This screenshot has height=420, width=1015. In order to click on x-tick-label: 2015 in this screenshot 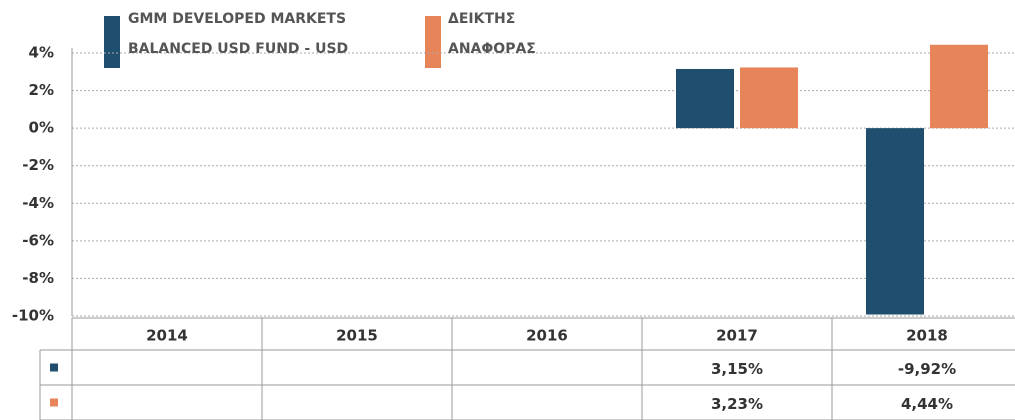, I will do `click(357, 336)`.